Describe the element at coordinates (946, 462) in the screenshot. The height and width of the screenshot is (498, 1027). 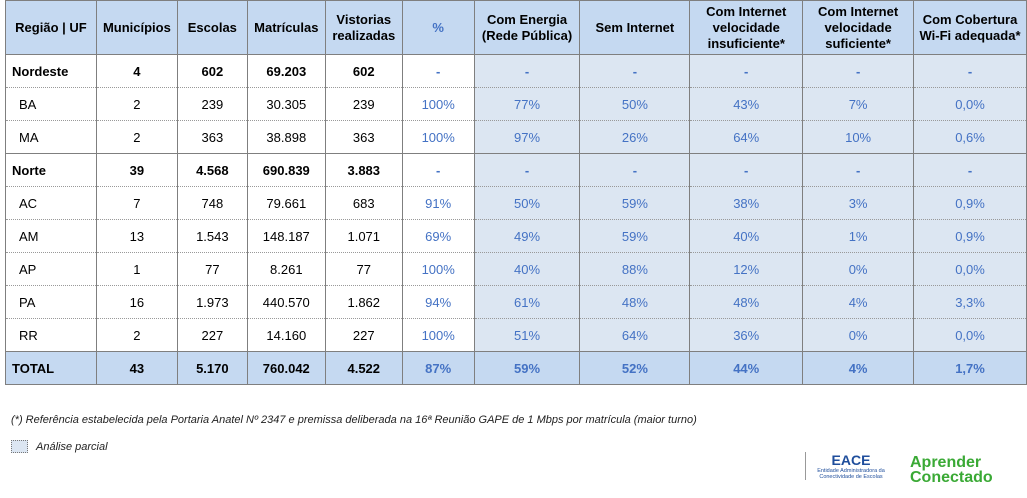
I see `logo-line: Aprender` at that location.